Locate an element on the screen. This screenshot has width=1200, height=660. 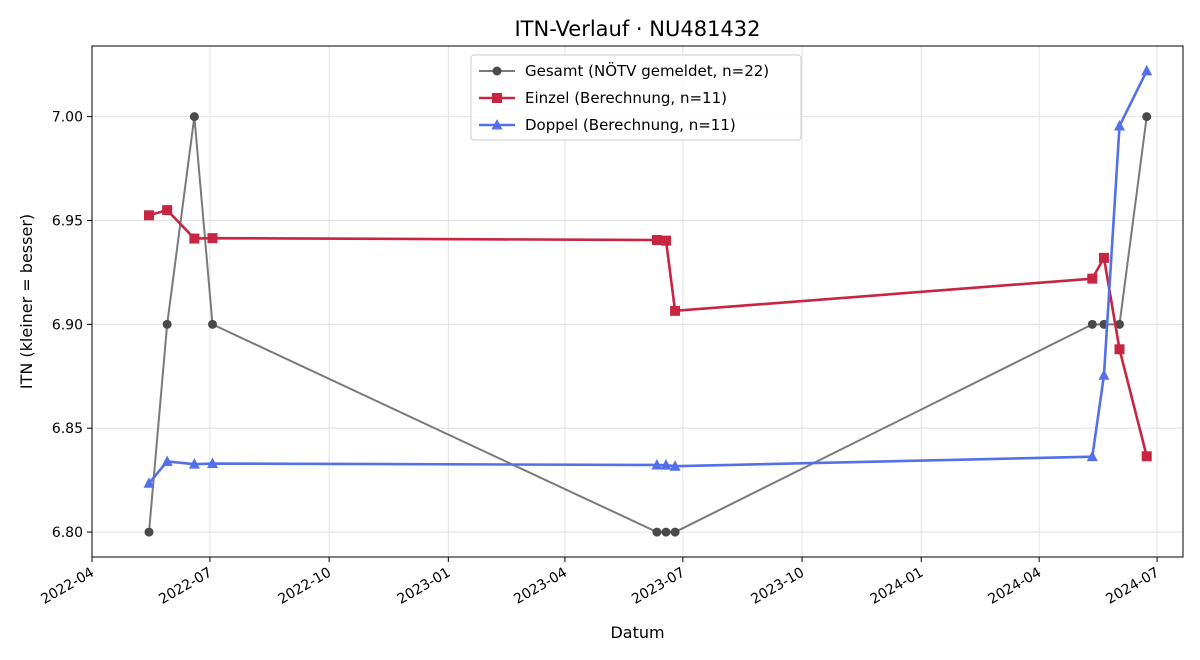
x-tick-label: 2024-04 is located at coordinates (1015, 586).